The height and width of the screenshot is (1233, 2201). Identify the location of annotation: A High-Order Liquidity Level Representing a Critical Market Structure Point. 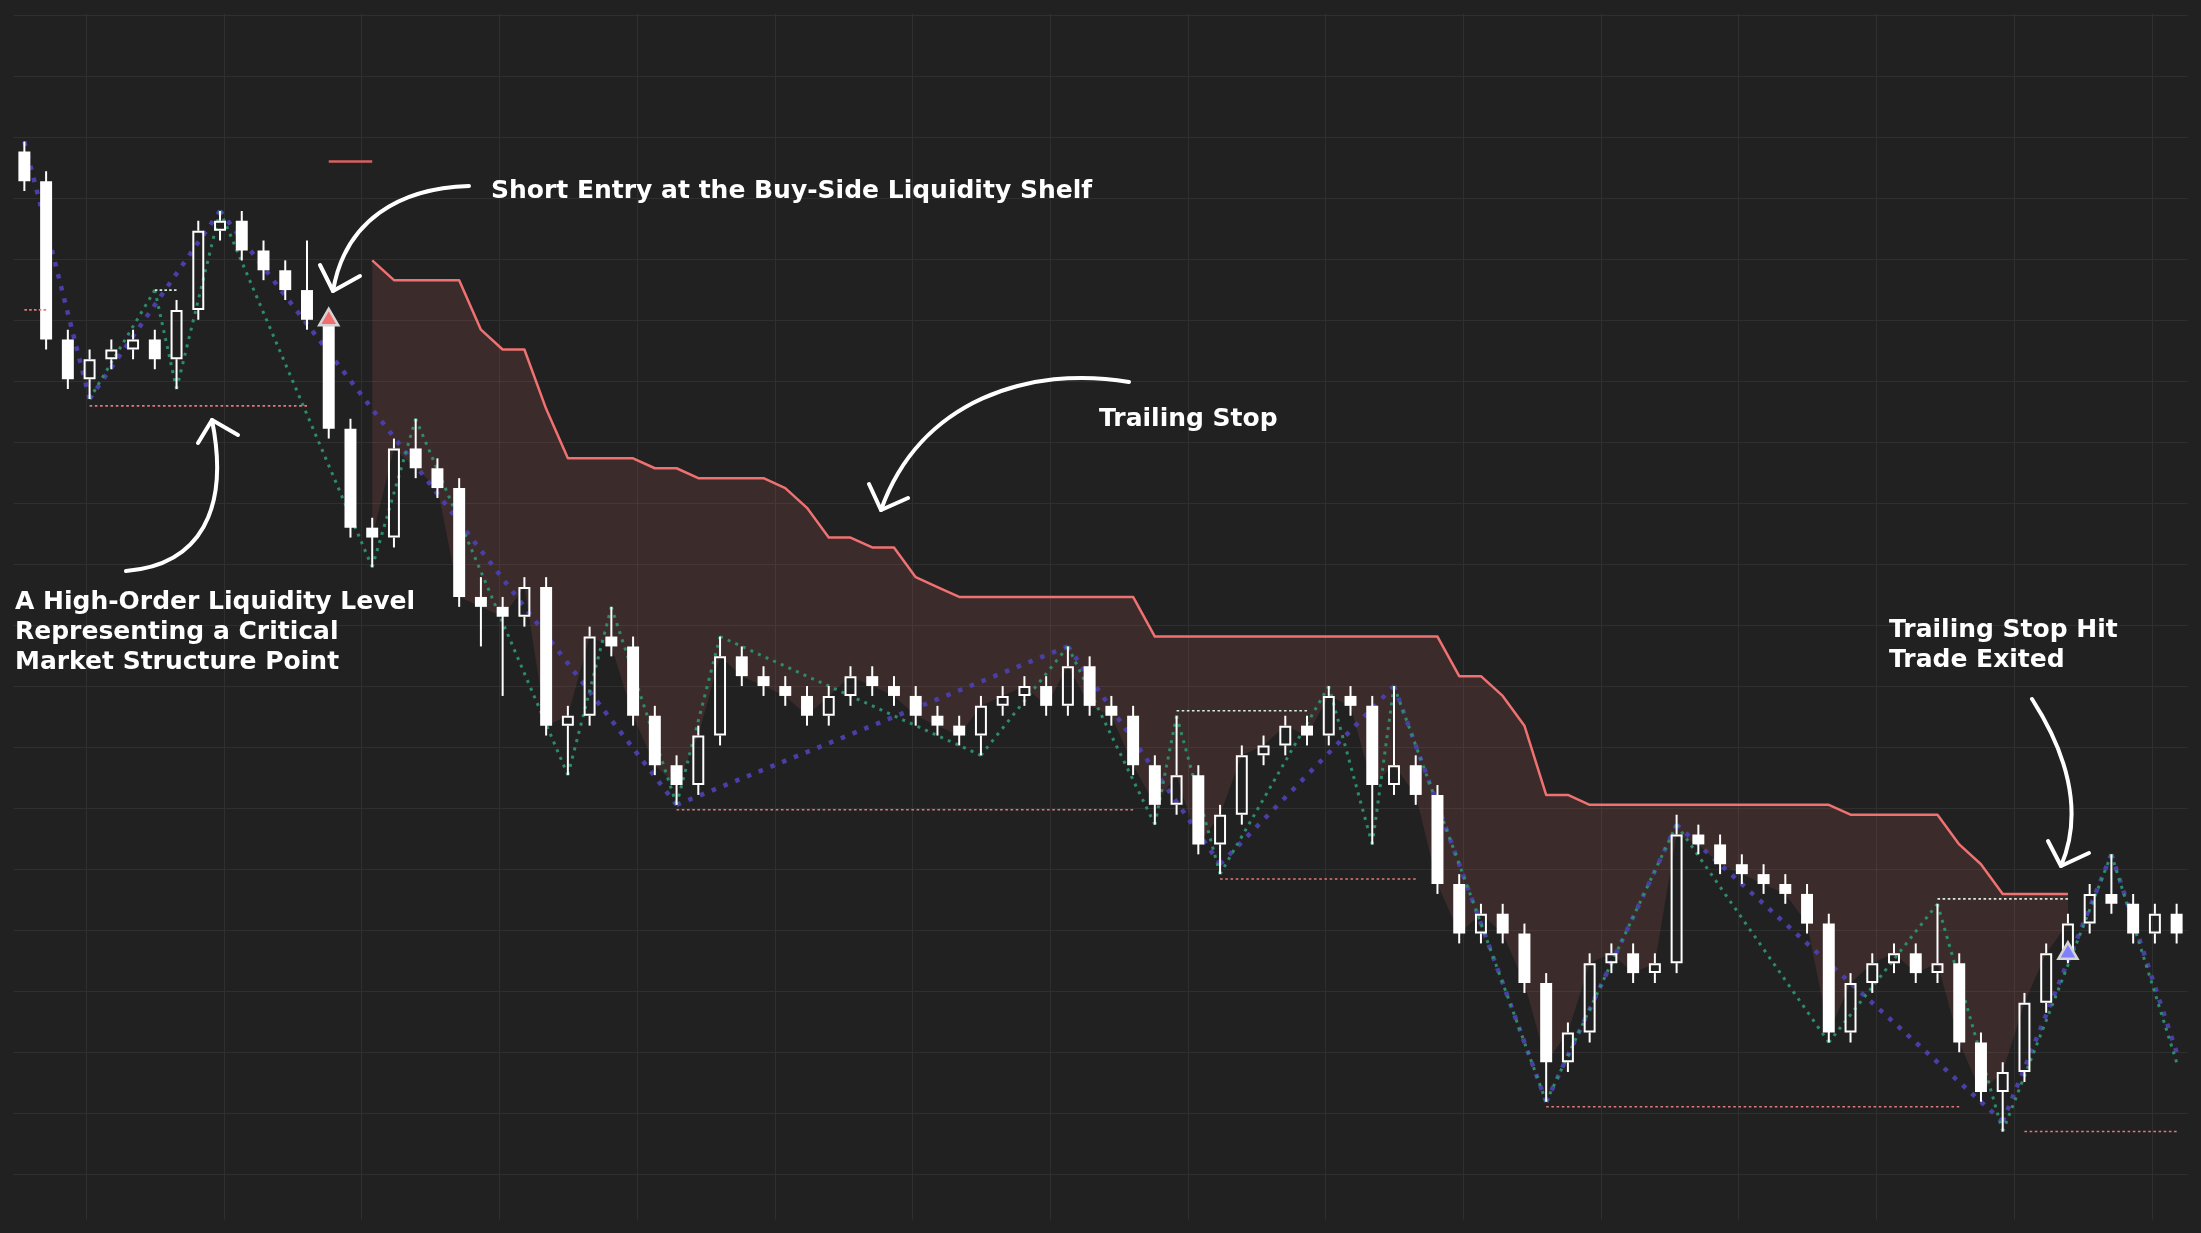
(215, 631).